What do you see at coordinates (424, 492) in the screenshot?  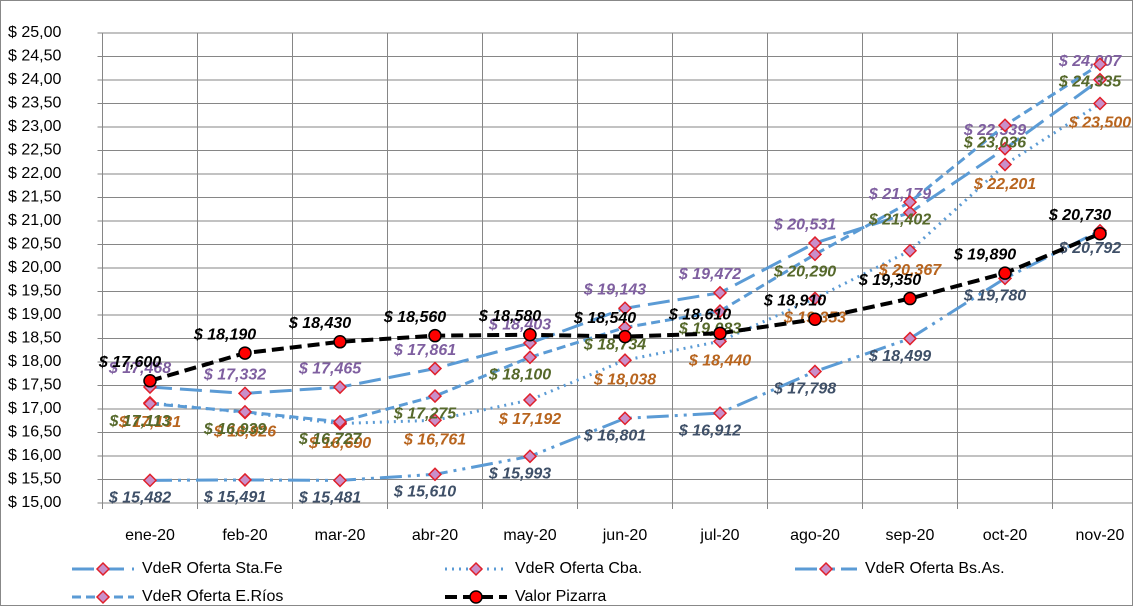 I see `value-label: $ 15,610` at bounding box center [424, 492].